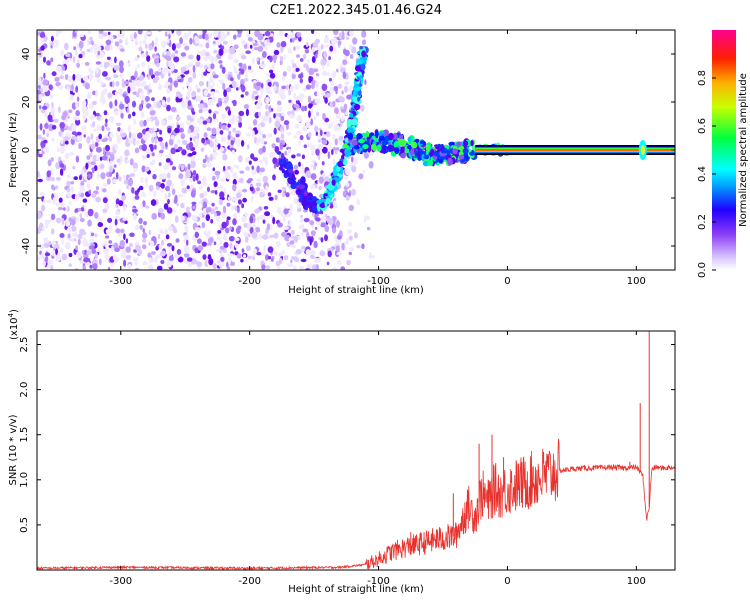 The width and height of the screenshot is (750, 600). Describe the element at coordinates (26, 198) in the screenshot. I see `y-tick-label: -20` at that location.